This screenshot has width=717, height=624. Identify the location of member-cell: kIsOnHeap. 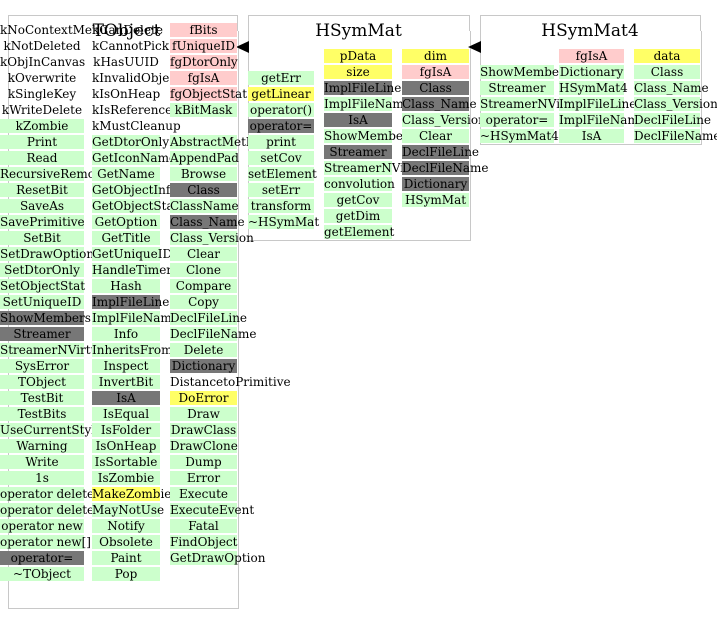
(126, 94).